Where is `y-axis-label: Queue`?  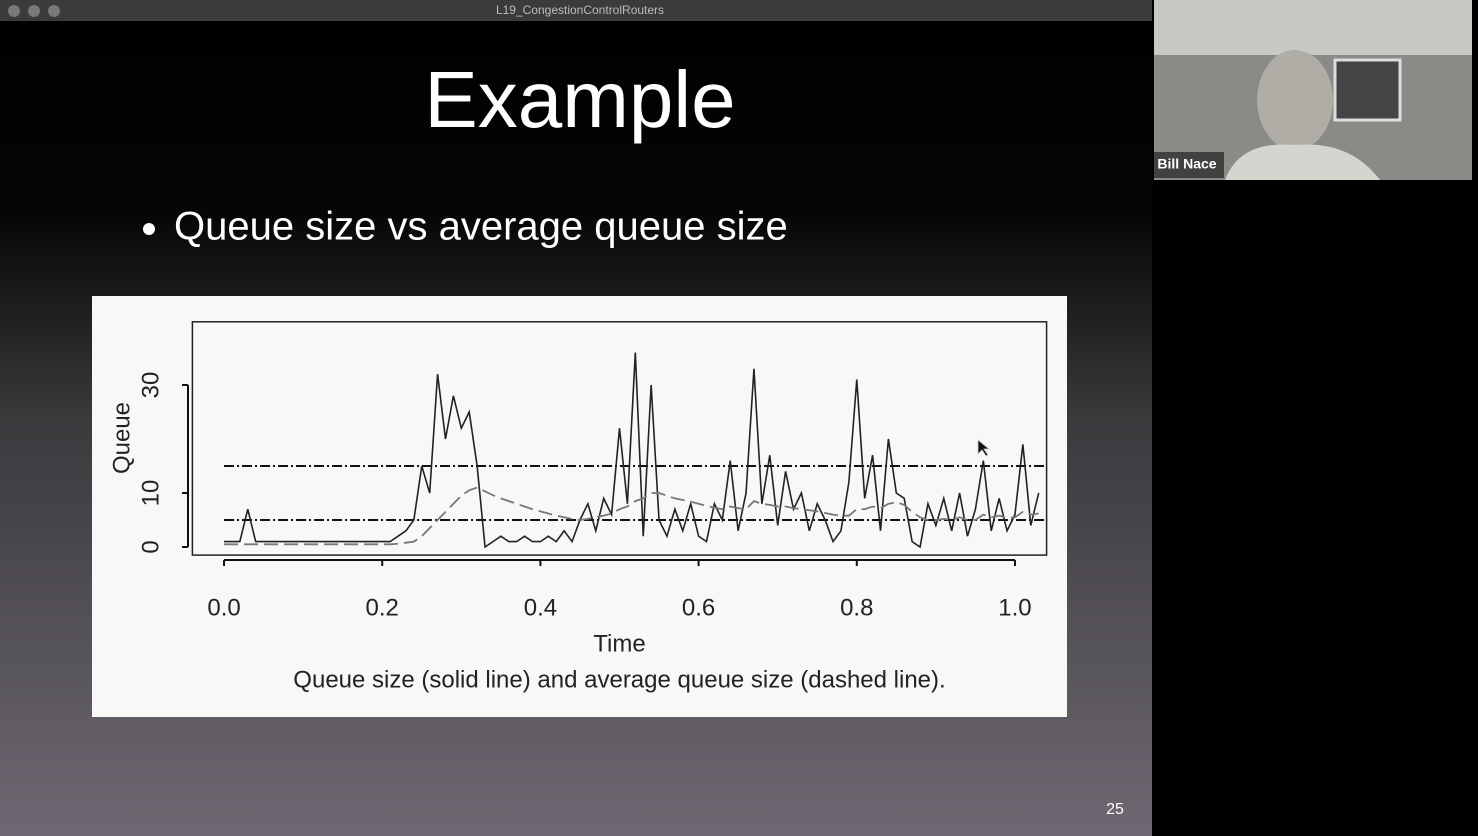 y-axis-label: Queue is located at coordinates (121, 438).